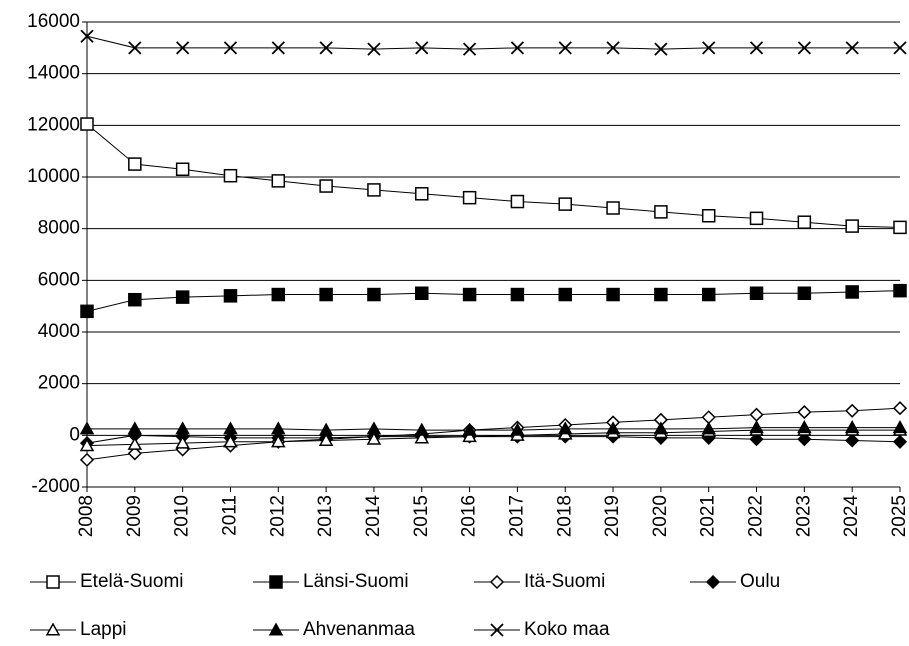  I want to click on y-tick-label: 10000, so click(53, 176).